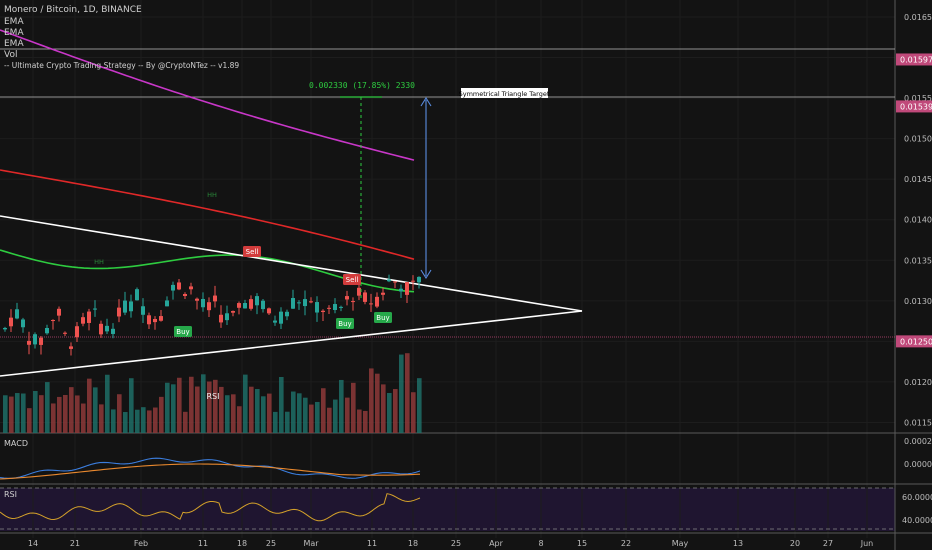  Describe the element at coordinates (918, 17) in the screenshot. I see `price-tick-label: 0.016500` at that location.